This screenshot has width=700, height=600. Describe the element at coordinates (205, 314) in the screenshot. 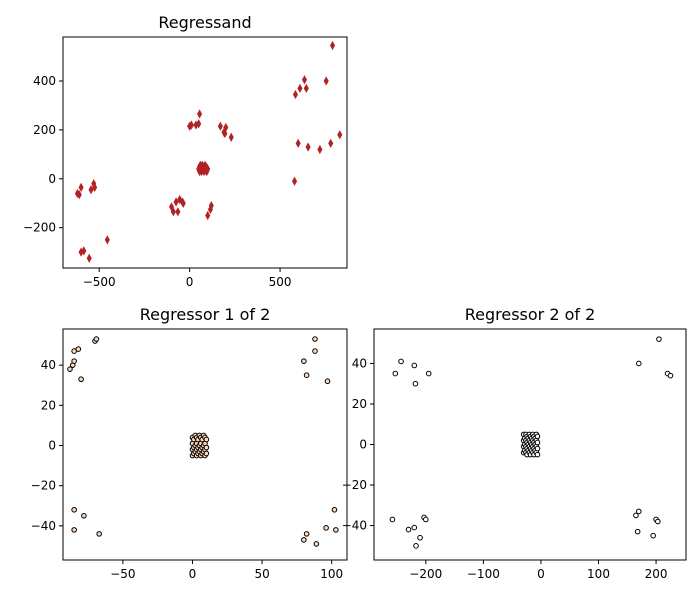

I see `regressor-1-title: Regressor 1 of 2` at that location.